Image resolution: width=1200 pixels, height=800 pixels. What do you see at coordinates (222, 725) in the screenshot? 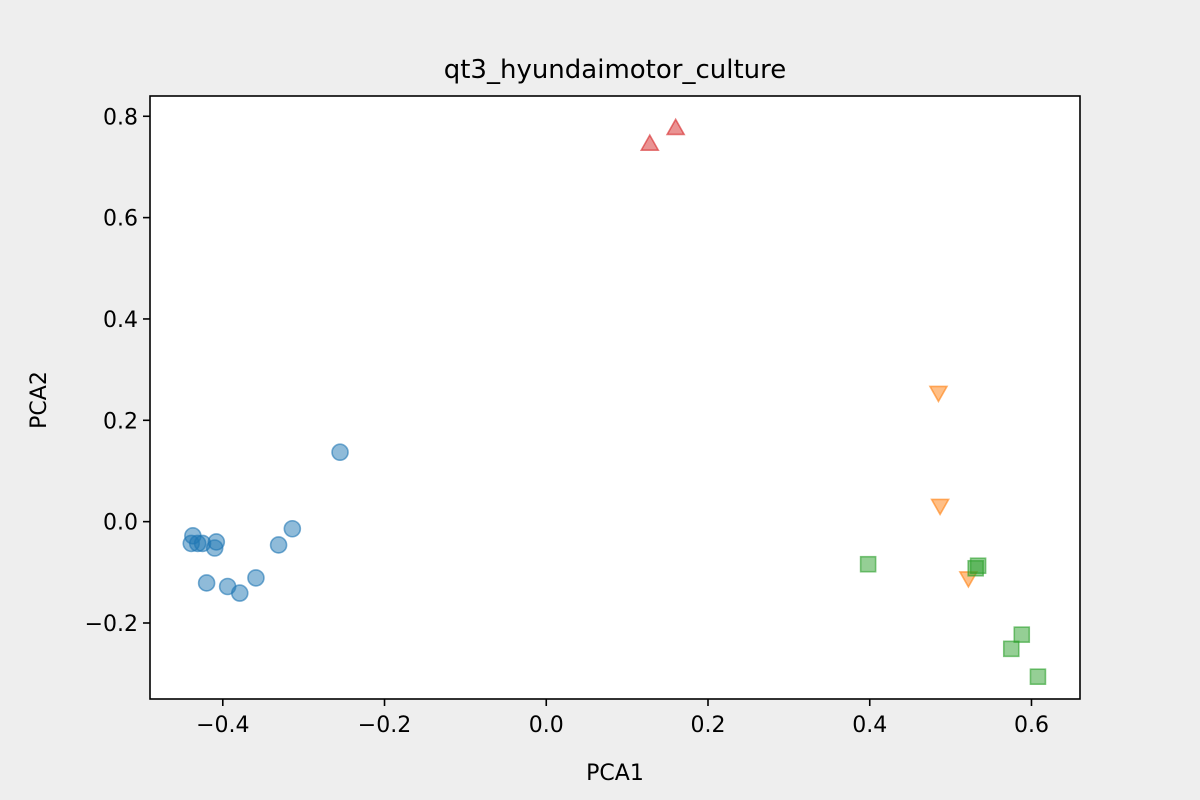
I see `x-tick-label: −0.4` at bounding box center [222, 725].